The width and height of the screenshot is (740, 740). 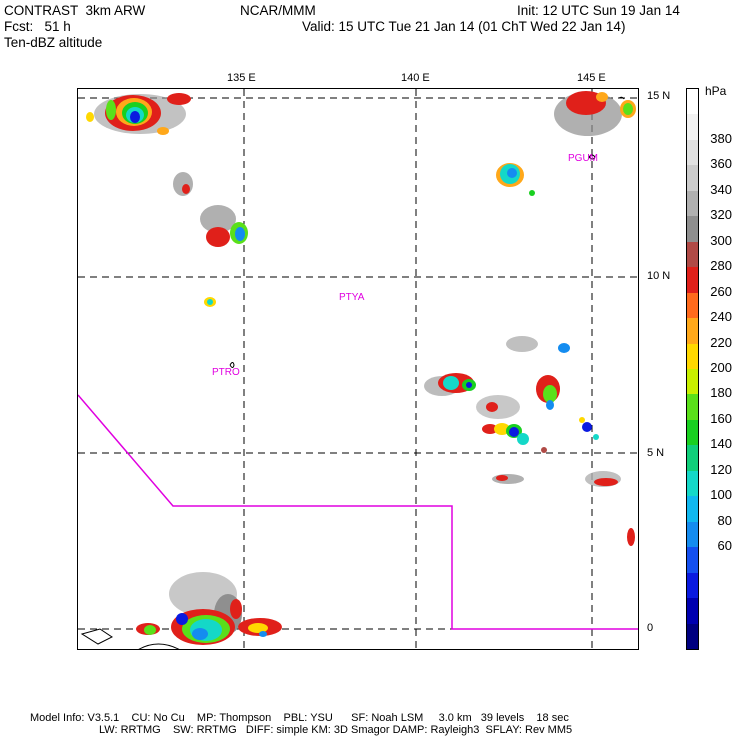 I want to click on lat-label-10n: 10 N, so click(x=659, y=276).